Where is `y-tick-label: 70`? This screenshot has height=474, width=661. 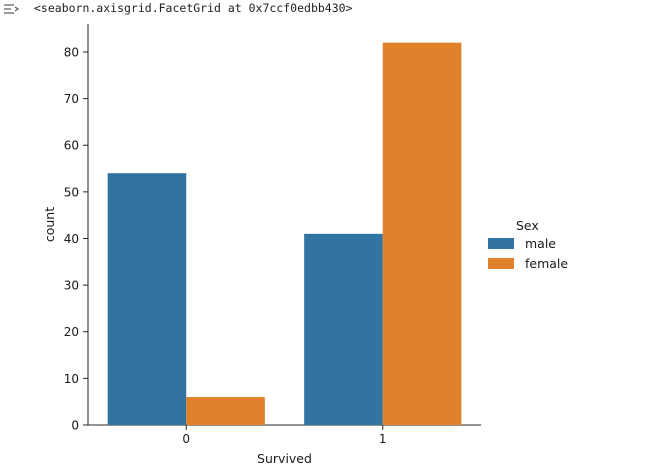 y-tick-label: 70 is located at coordinates (71, 99).